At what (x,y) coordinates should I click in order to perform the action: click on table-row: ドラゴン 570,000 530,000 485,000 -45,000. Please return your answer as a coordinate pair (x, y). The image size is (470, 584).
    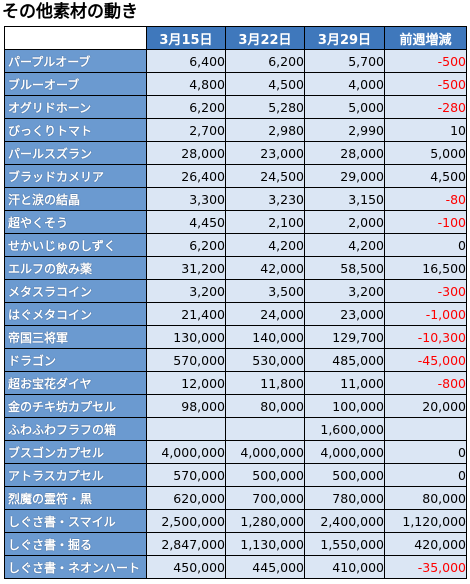
    Looking at the image, I should click on (235, 360).